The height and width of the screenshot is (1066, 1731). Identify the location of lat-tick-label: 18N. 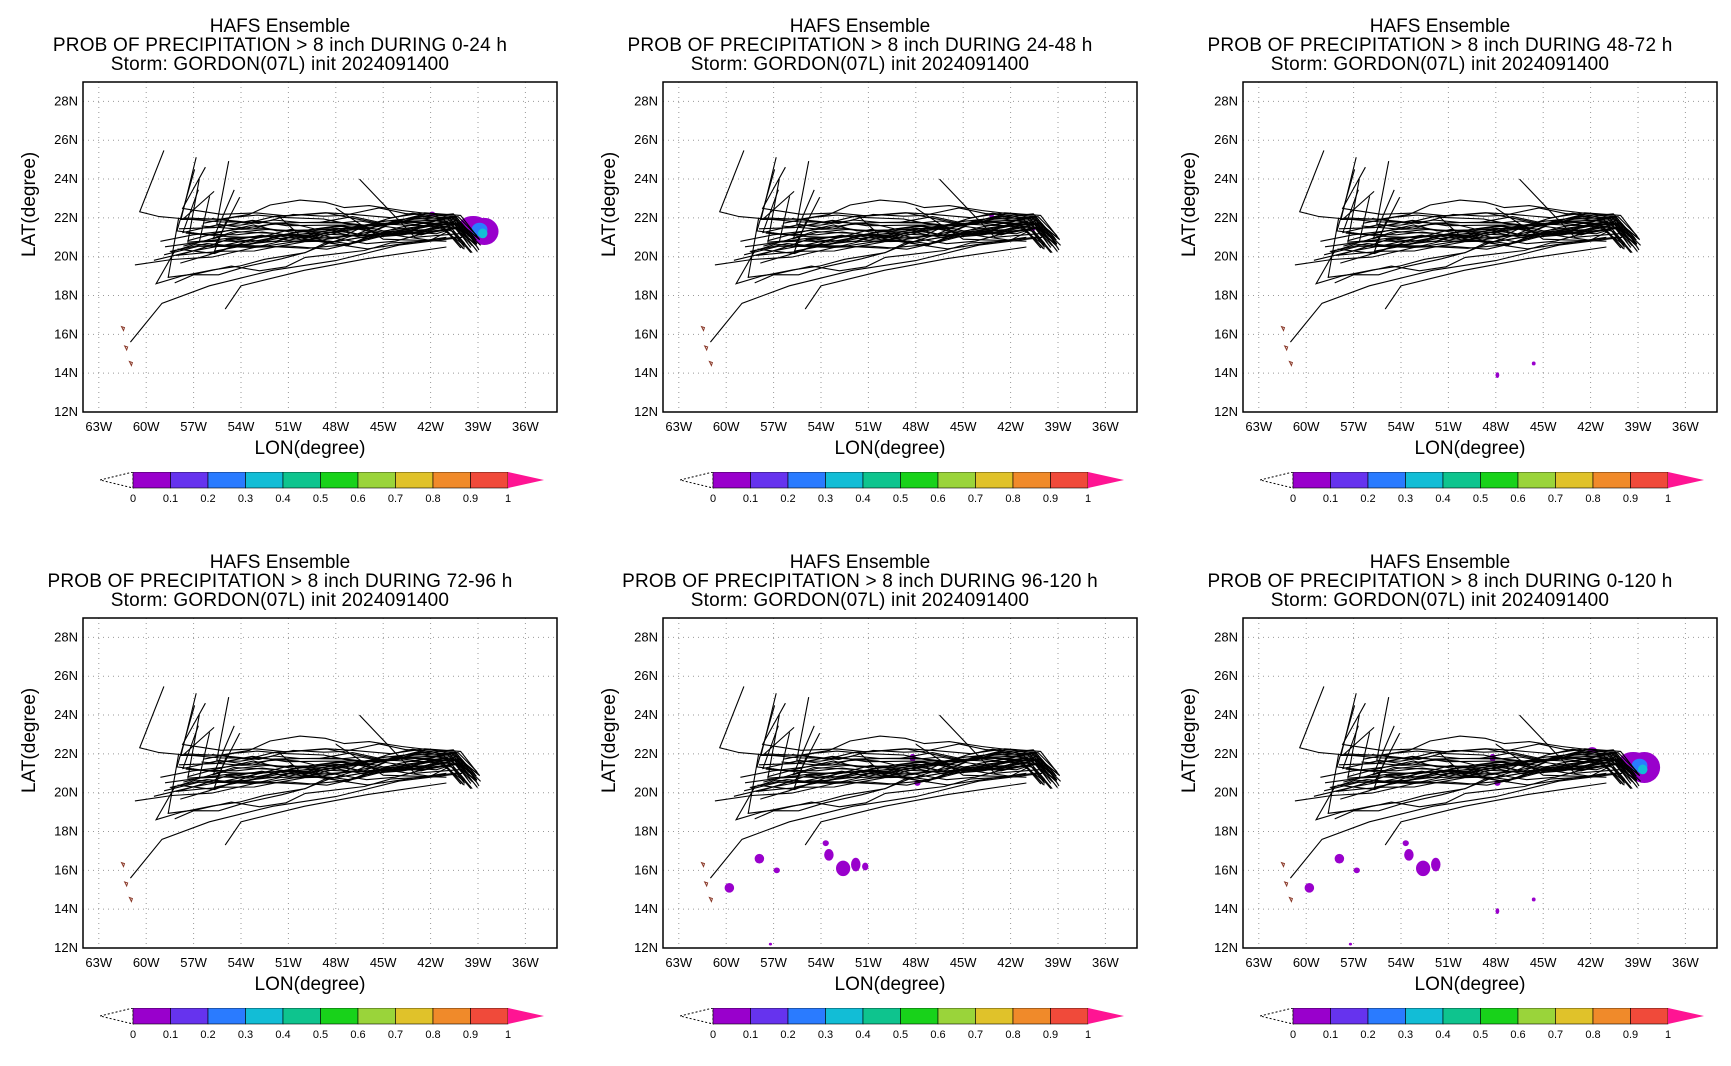
(66, 831).